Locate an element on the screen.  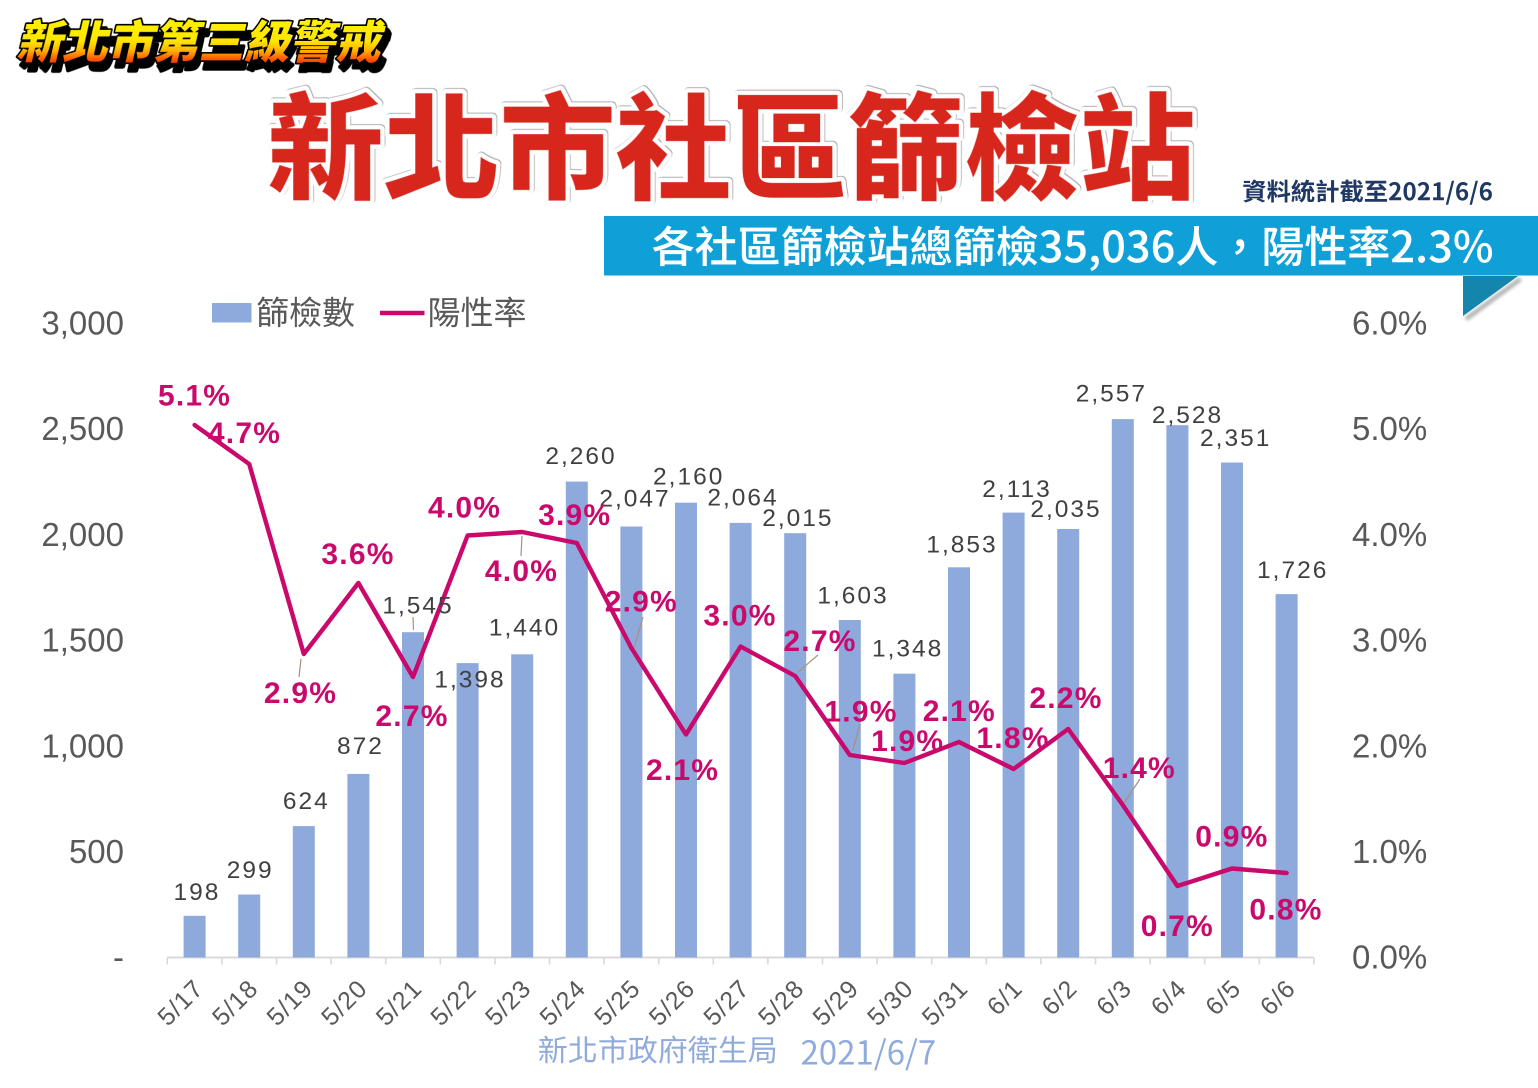
svg-text: 5.0% is located at coordinates (1389, 428).